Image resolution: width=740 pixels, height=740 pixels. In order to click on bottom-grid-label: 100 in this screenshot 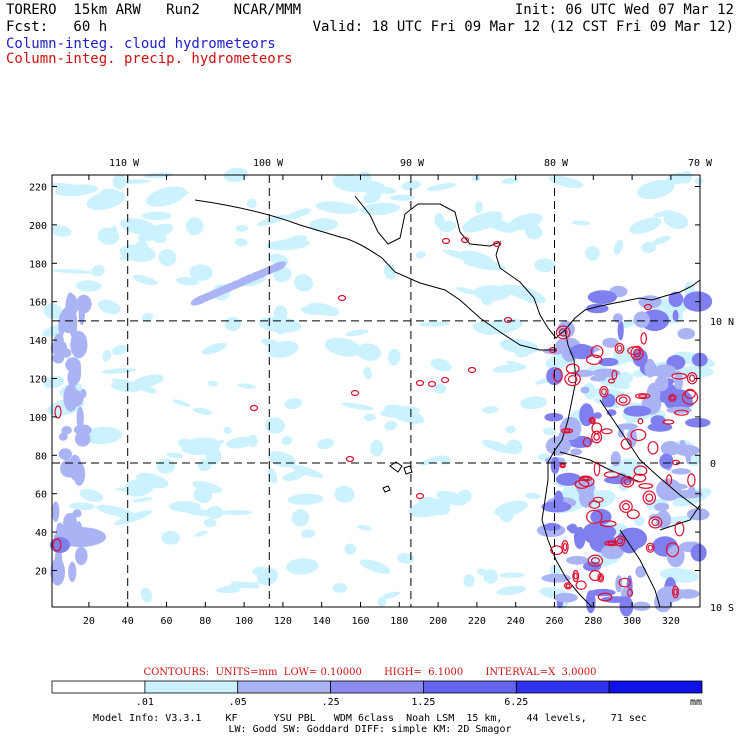, I will do `click(244, 621)`.